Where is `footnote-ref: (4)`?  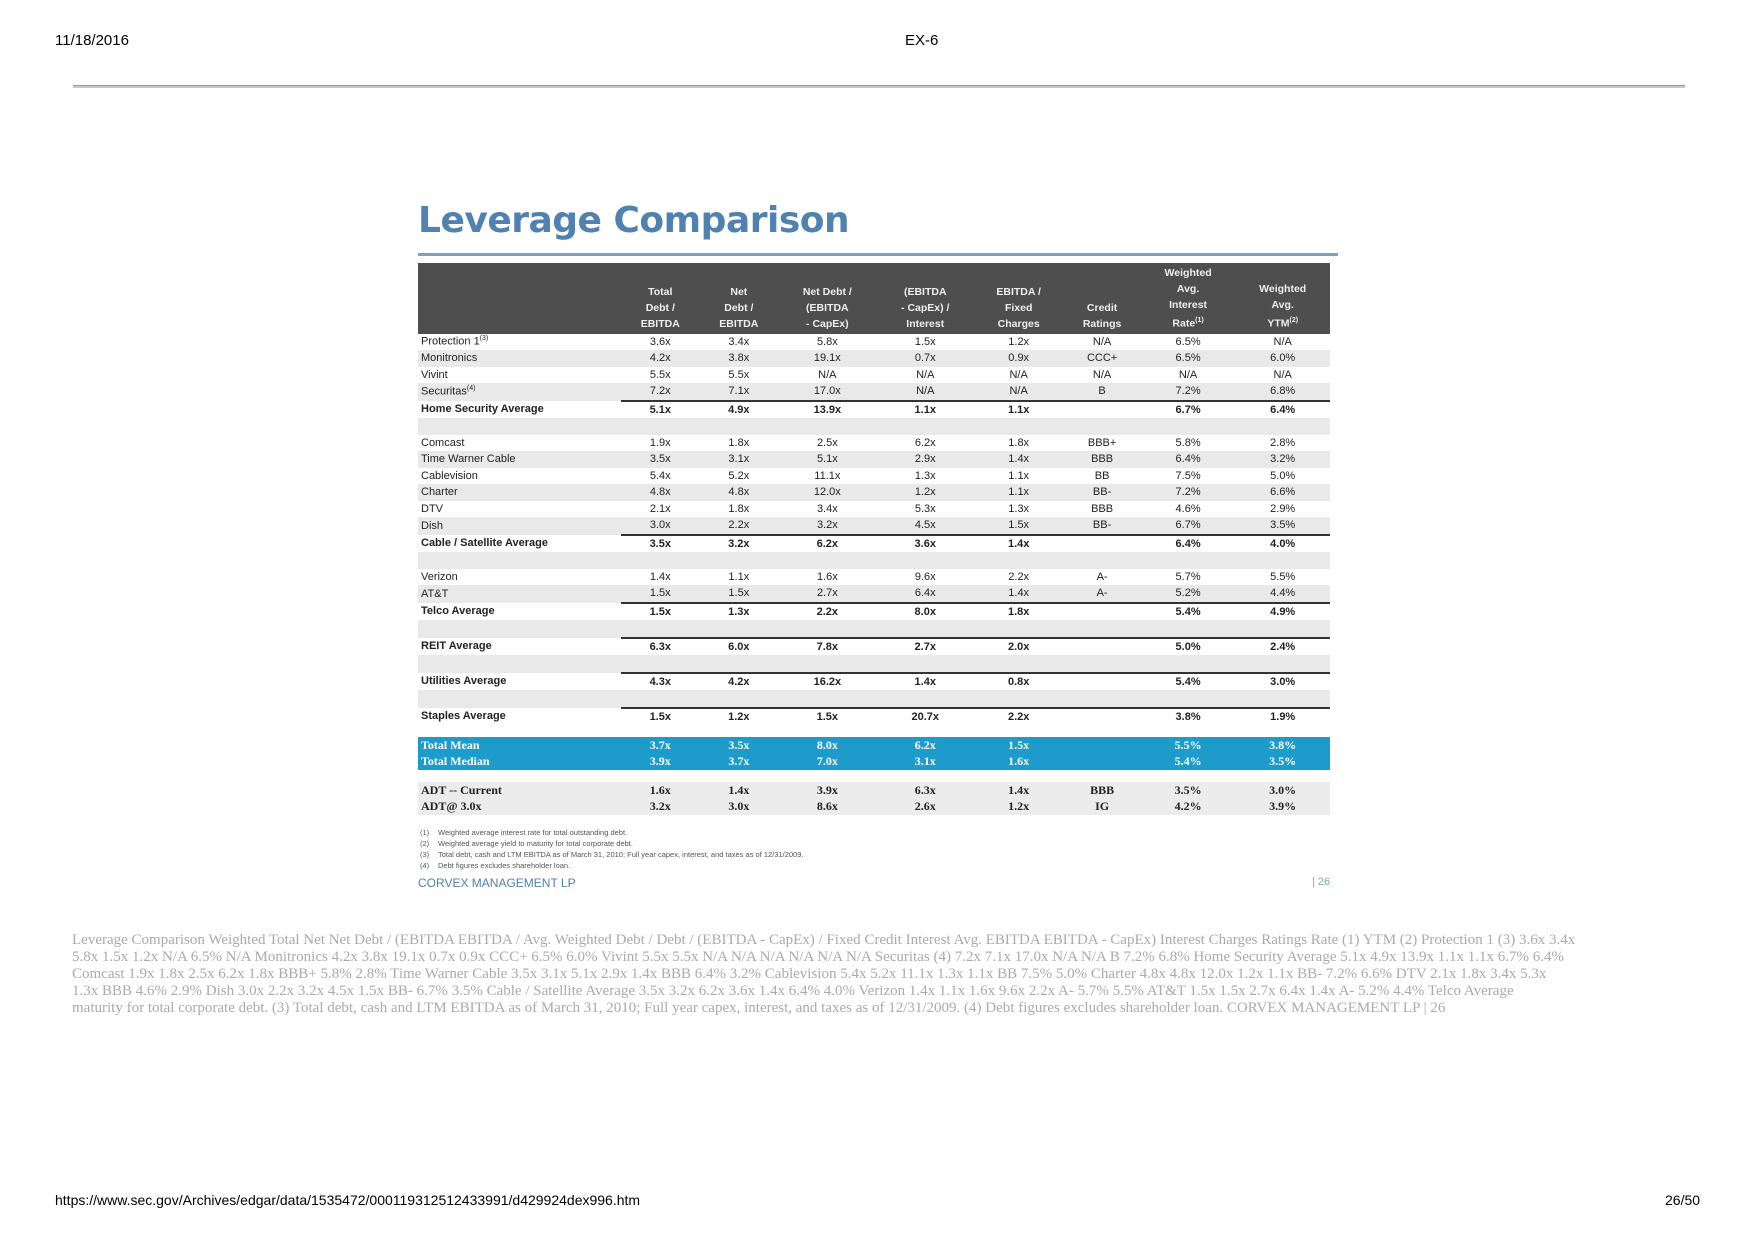
footnote-ref: (4) is located at coordinates (471, 389).